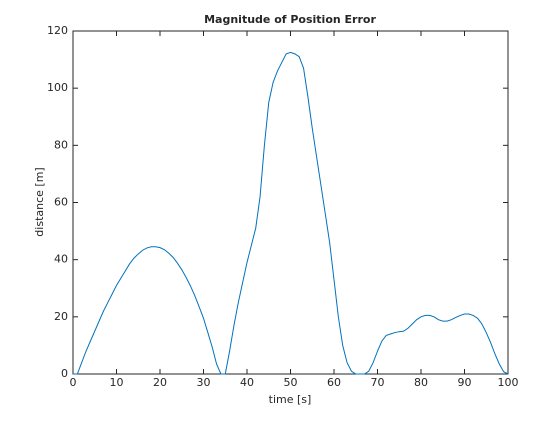 The width and height of the screenshot is (560, 424). Describe the element at coordinates (61, 144) in the screenshot. I see `y-tick-label: 80` at that location.